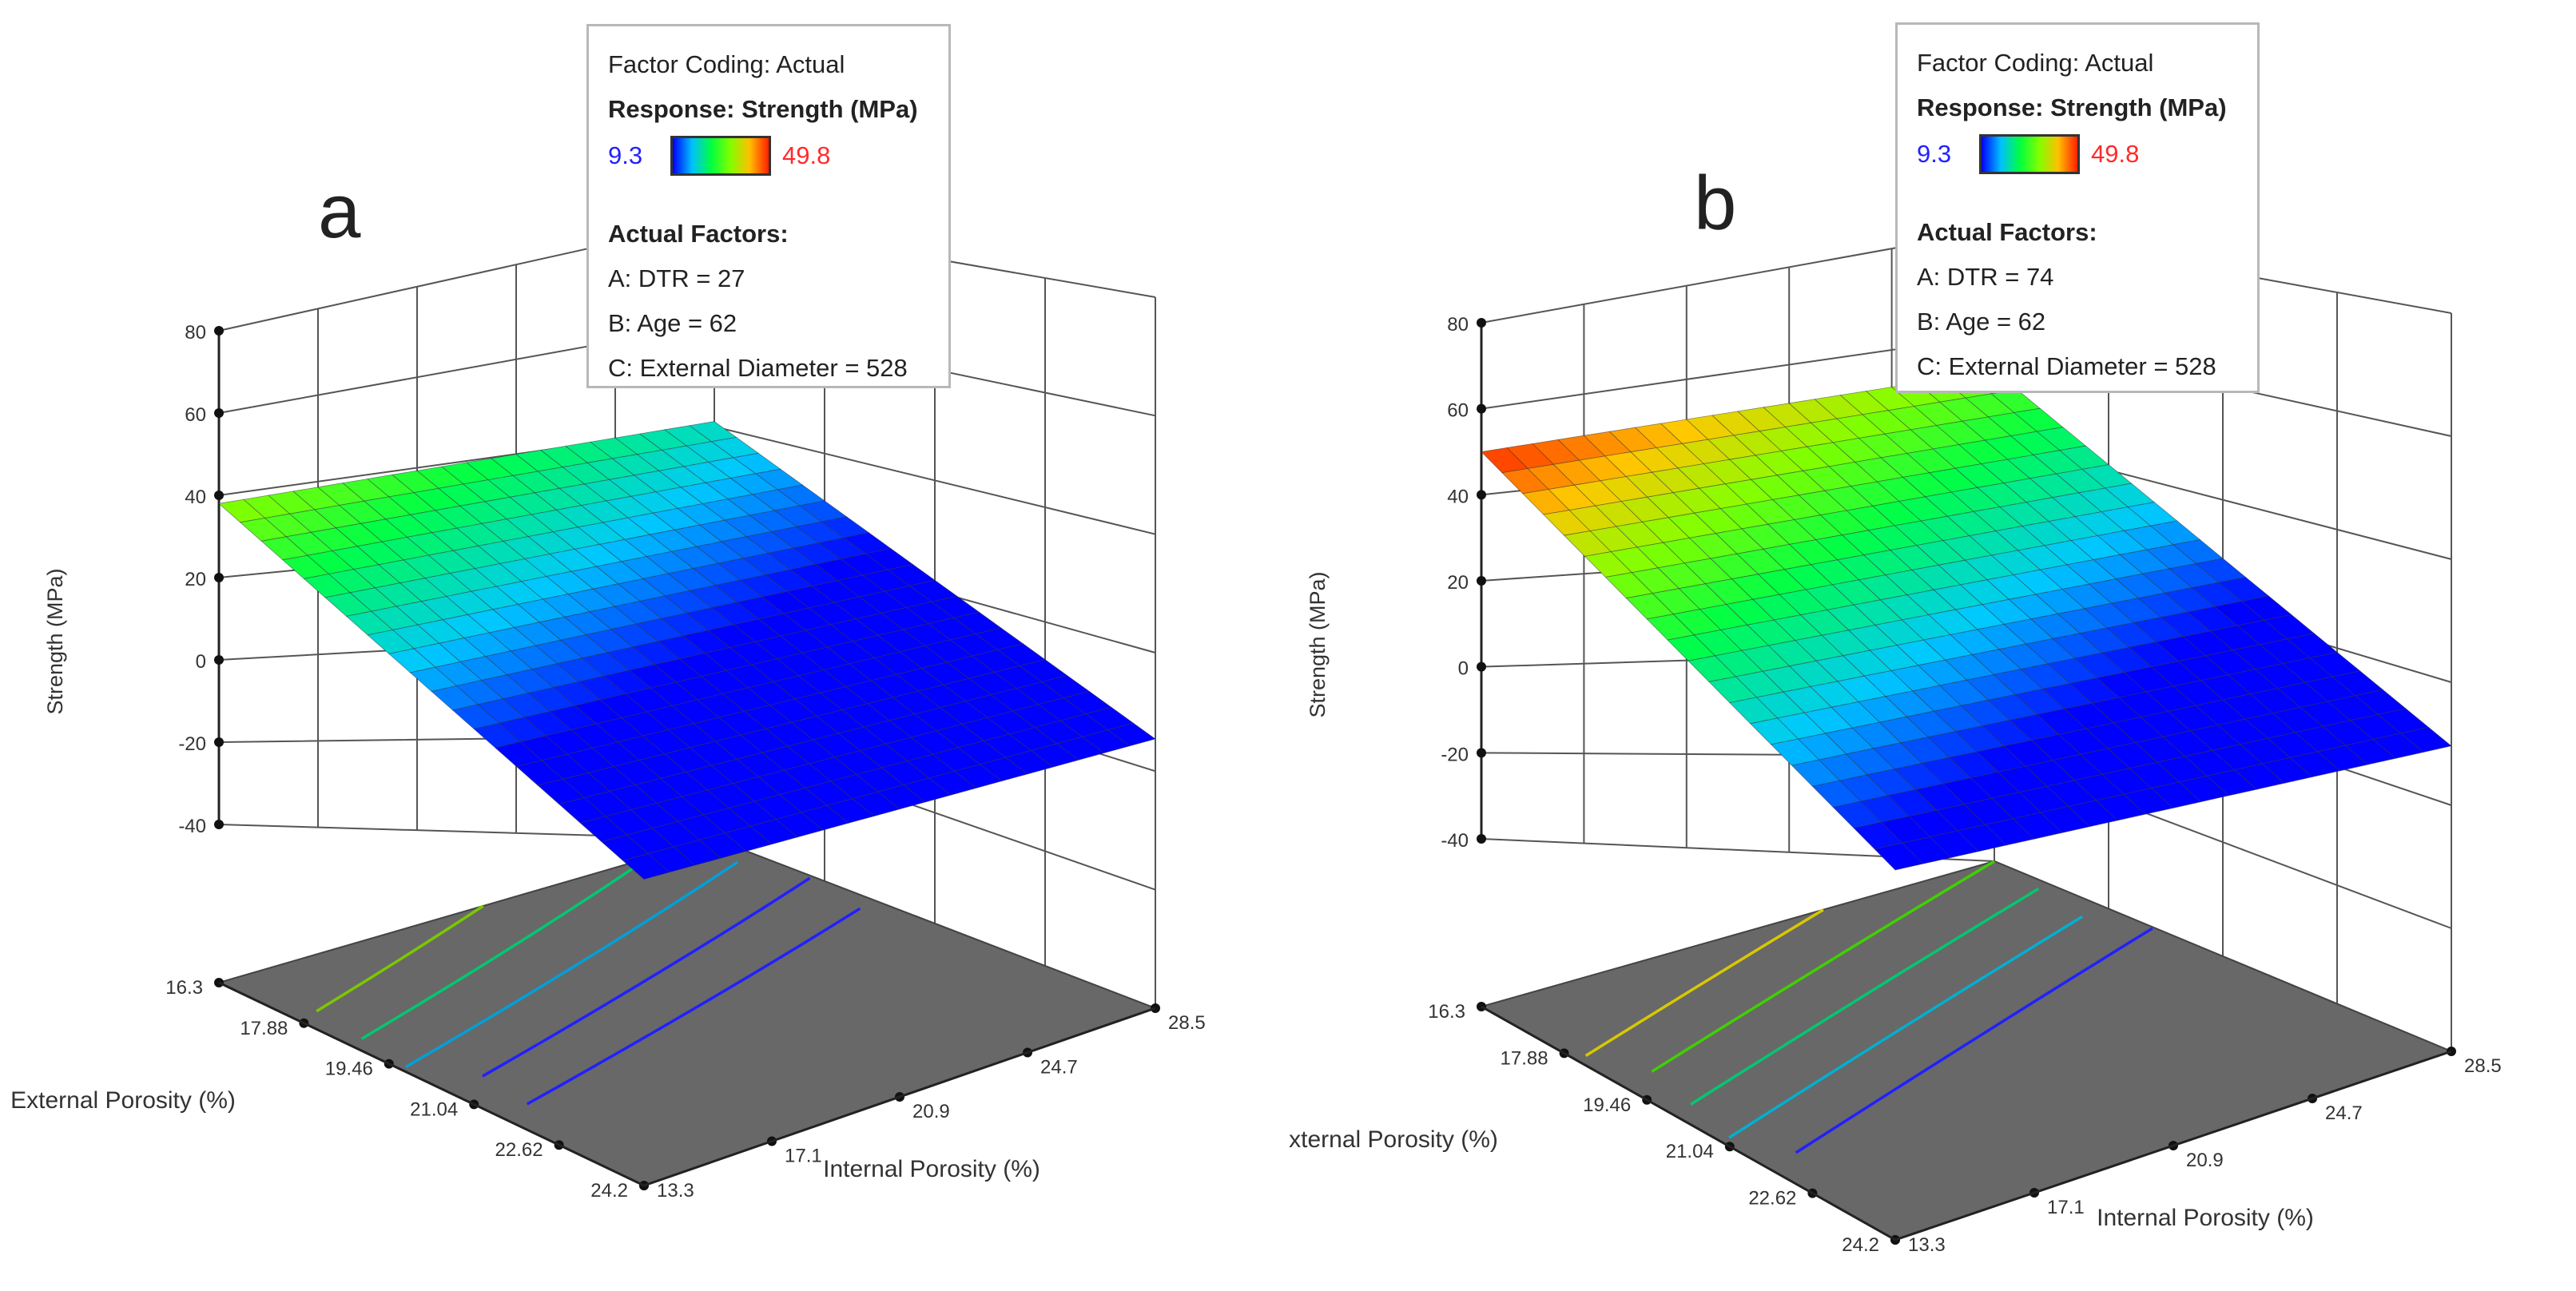 The image size is (2576, 1291). I want to click on x-tick-label: 21.04, so click(434, 1109).